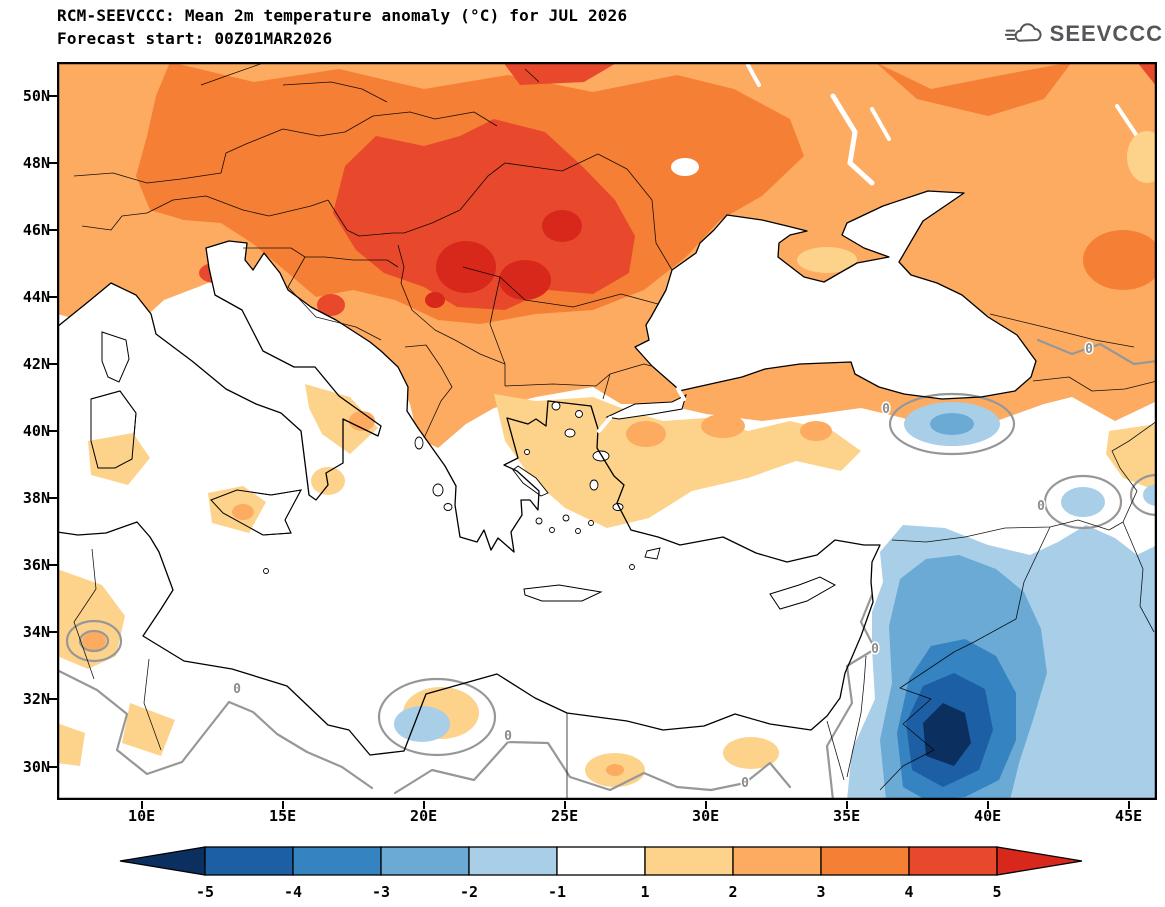 The width and height of the screenshot is (1165, 907). Describe the element at coordinates (469, 892) in the screenshot. I see `colorbar-label: -2` at that location.